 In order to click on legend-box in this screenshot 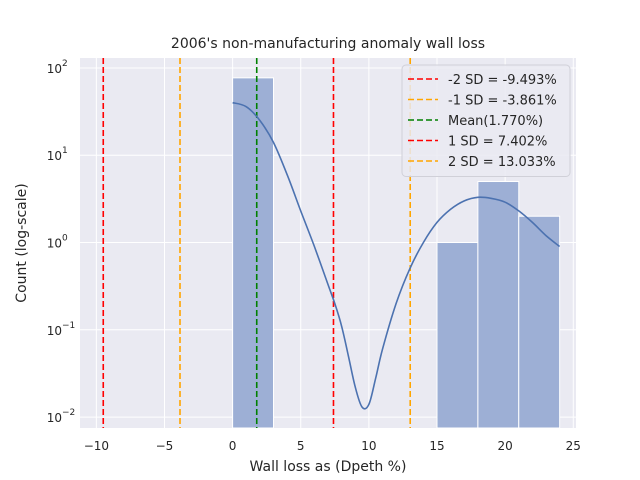, I will do `click(486, 120)`.